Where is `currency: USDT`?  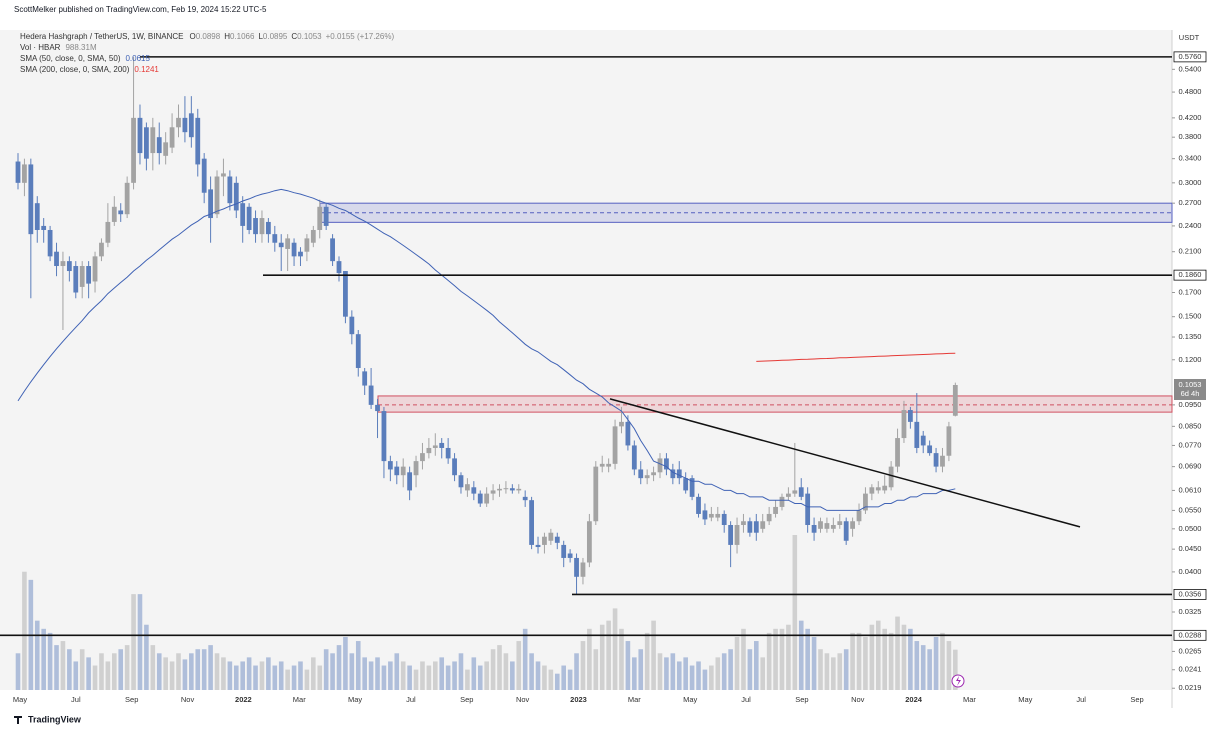
currency: USDT is located at coordinates (1189, 37).